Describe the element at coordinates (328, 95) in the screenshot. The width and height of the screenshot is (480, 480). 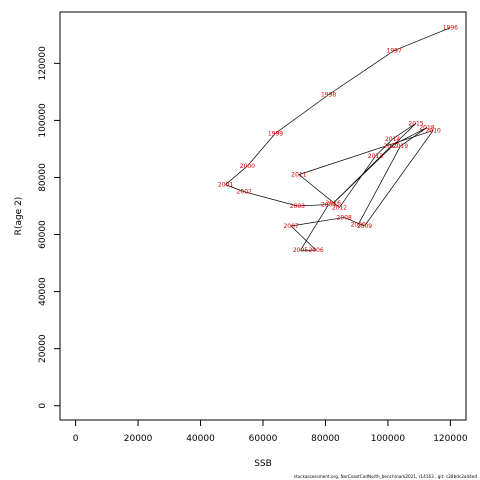
I see `point-label-1998: 1998` at that location.